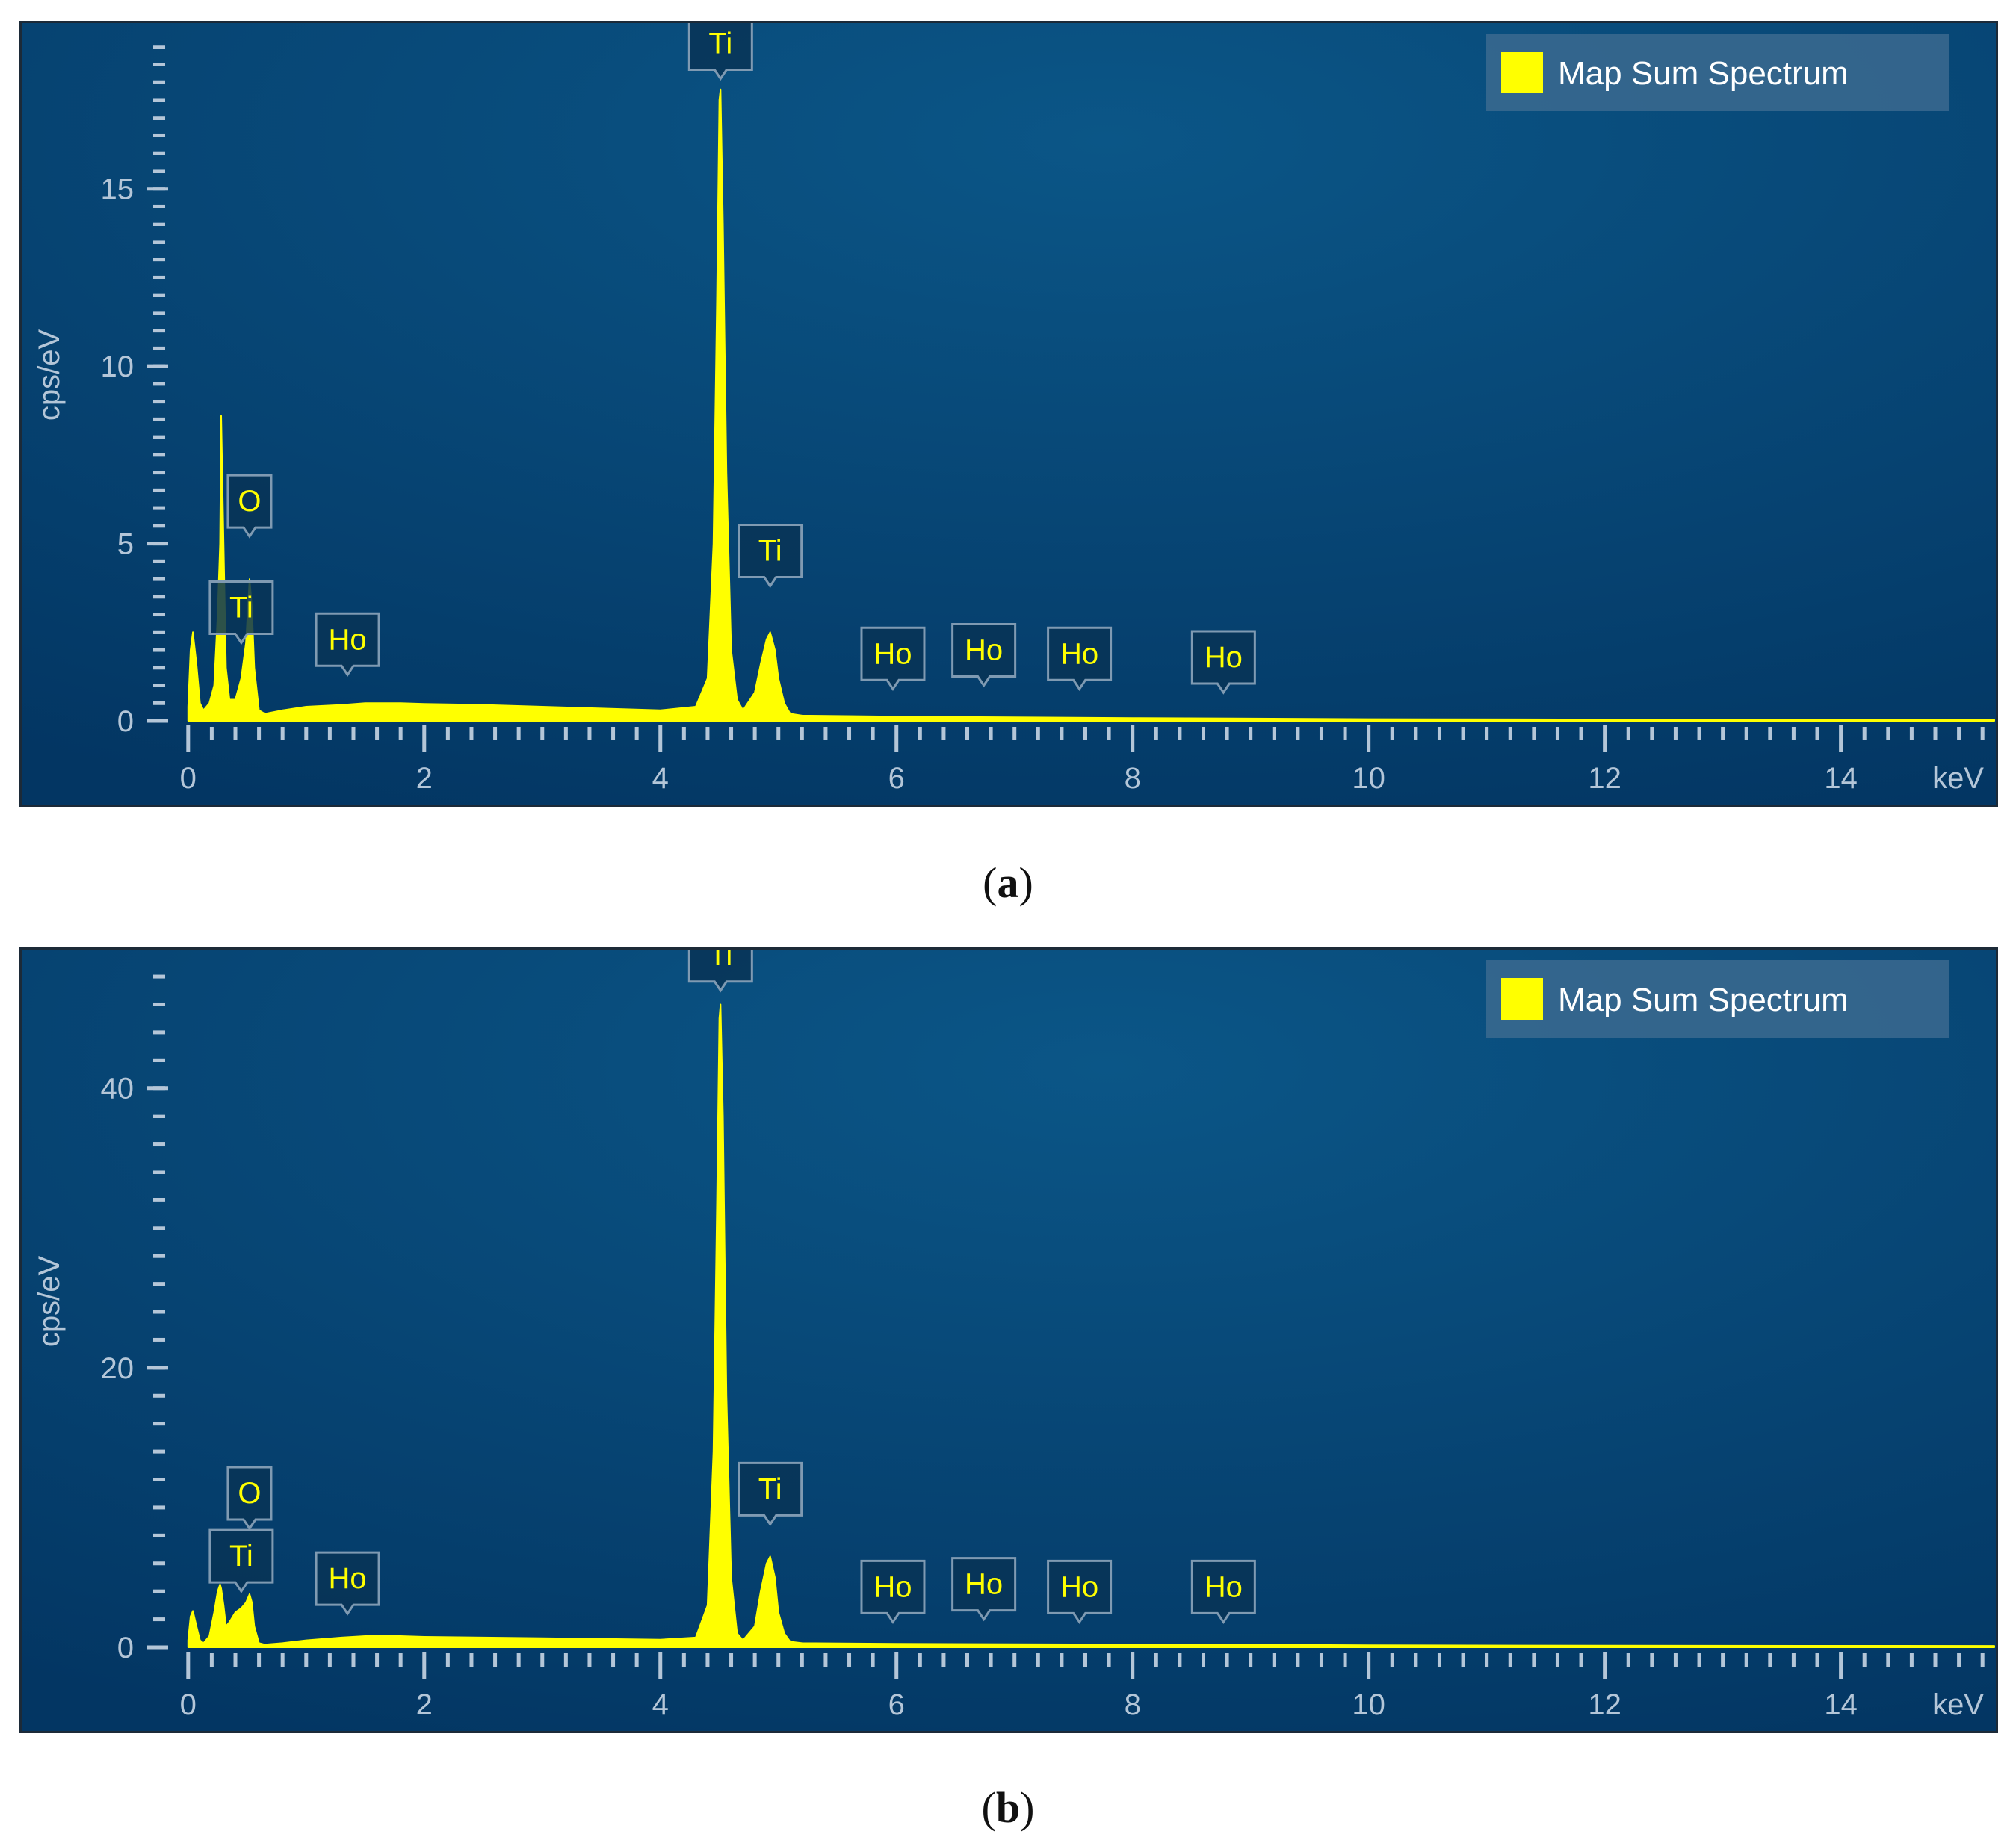  I want to click on caption-a-text: (a), so click(1008, 882).